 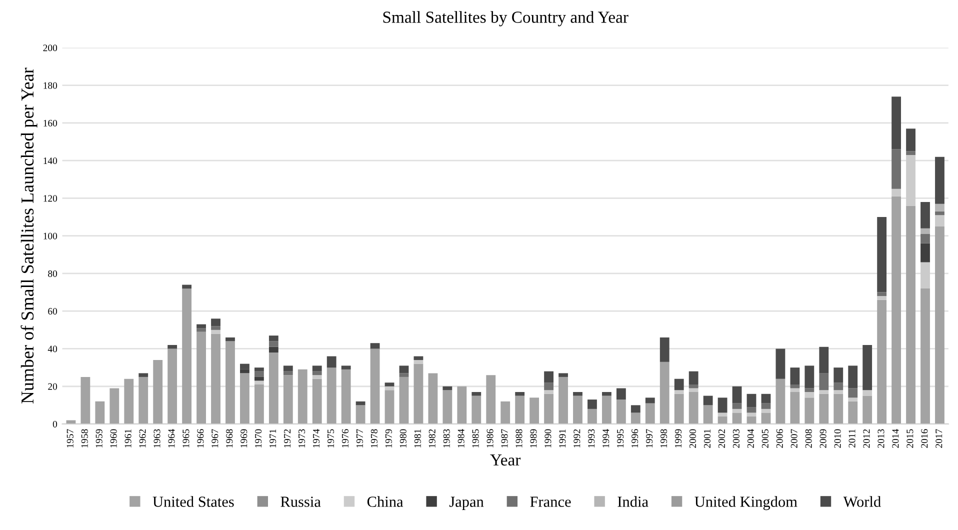 I want to click on x-tick-label: 2003, so click(x=736, y=438).